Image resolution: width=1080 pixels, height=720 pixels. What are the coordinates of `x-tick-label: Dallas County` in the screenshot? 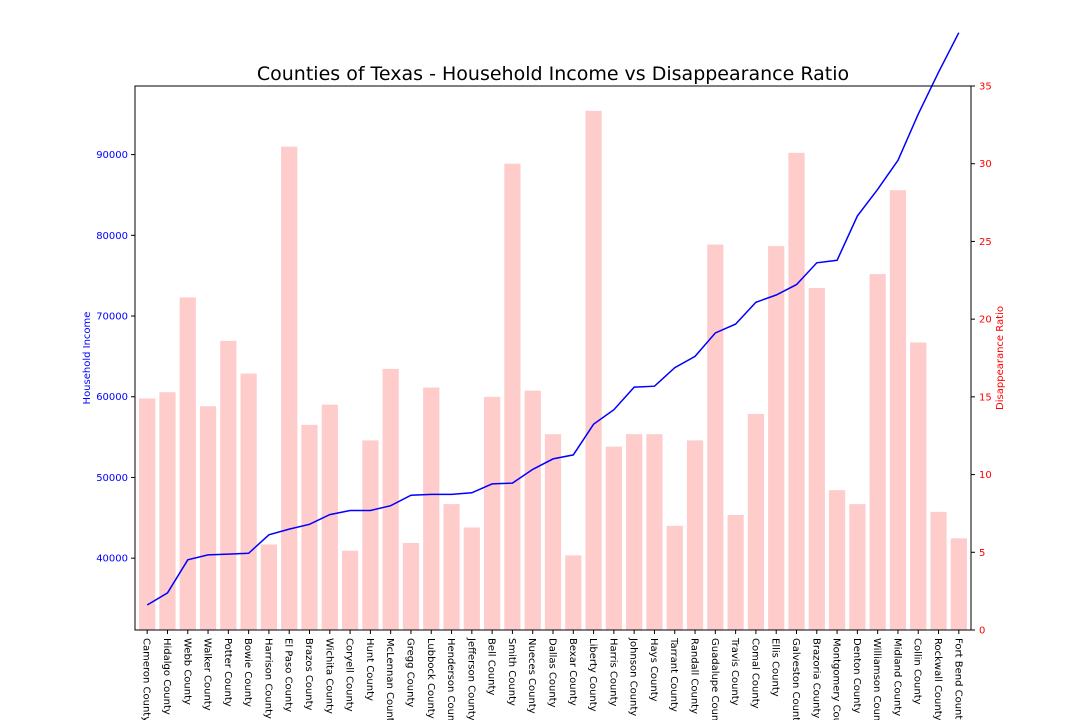 It's located at (552, 673).